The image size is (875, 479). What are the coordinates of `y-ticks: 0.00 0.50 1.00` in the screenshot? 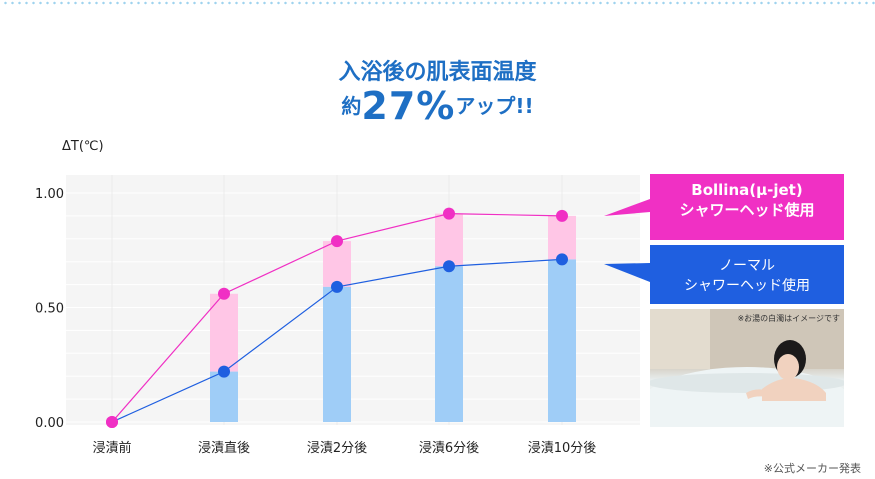 It's located at (49, 309).